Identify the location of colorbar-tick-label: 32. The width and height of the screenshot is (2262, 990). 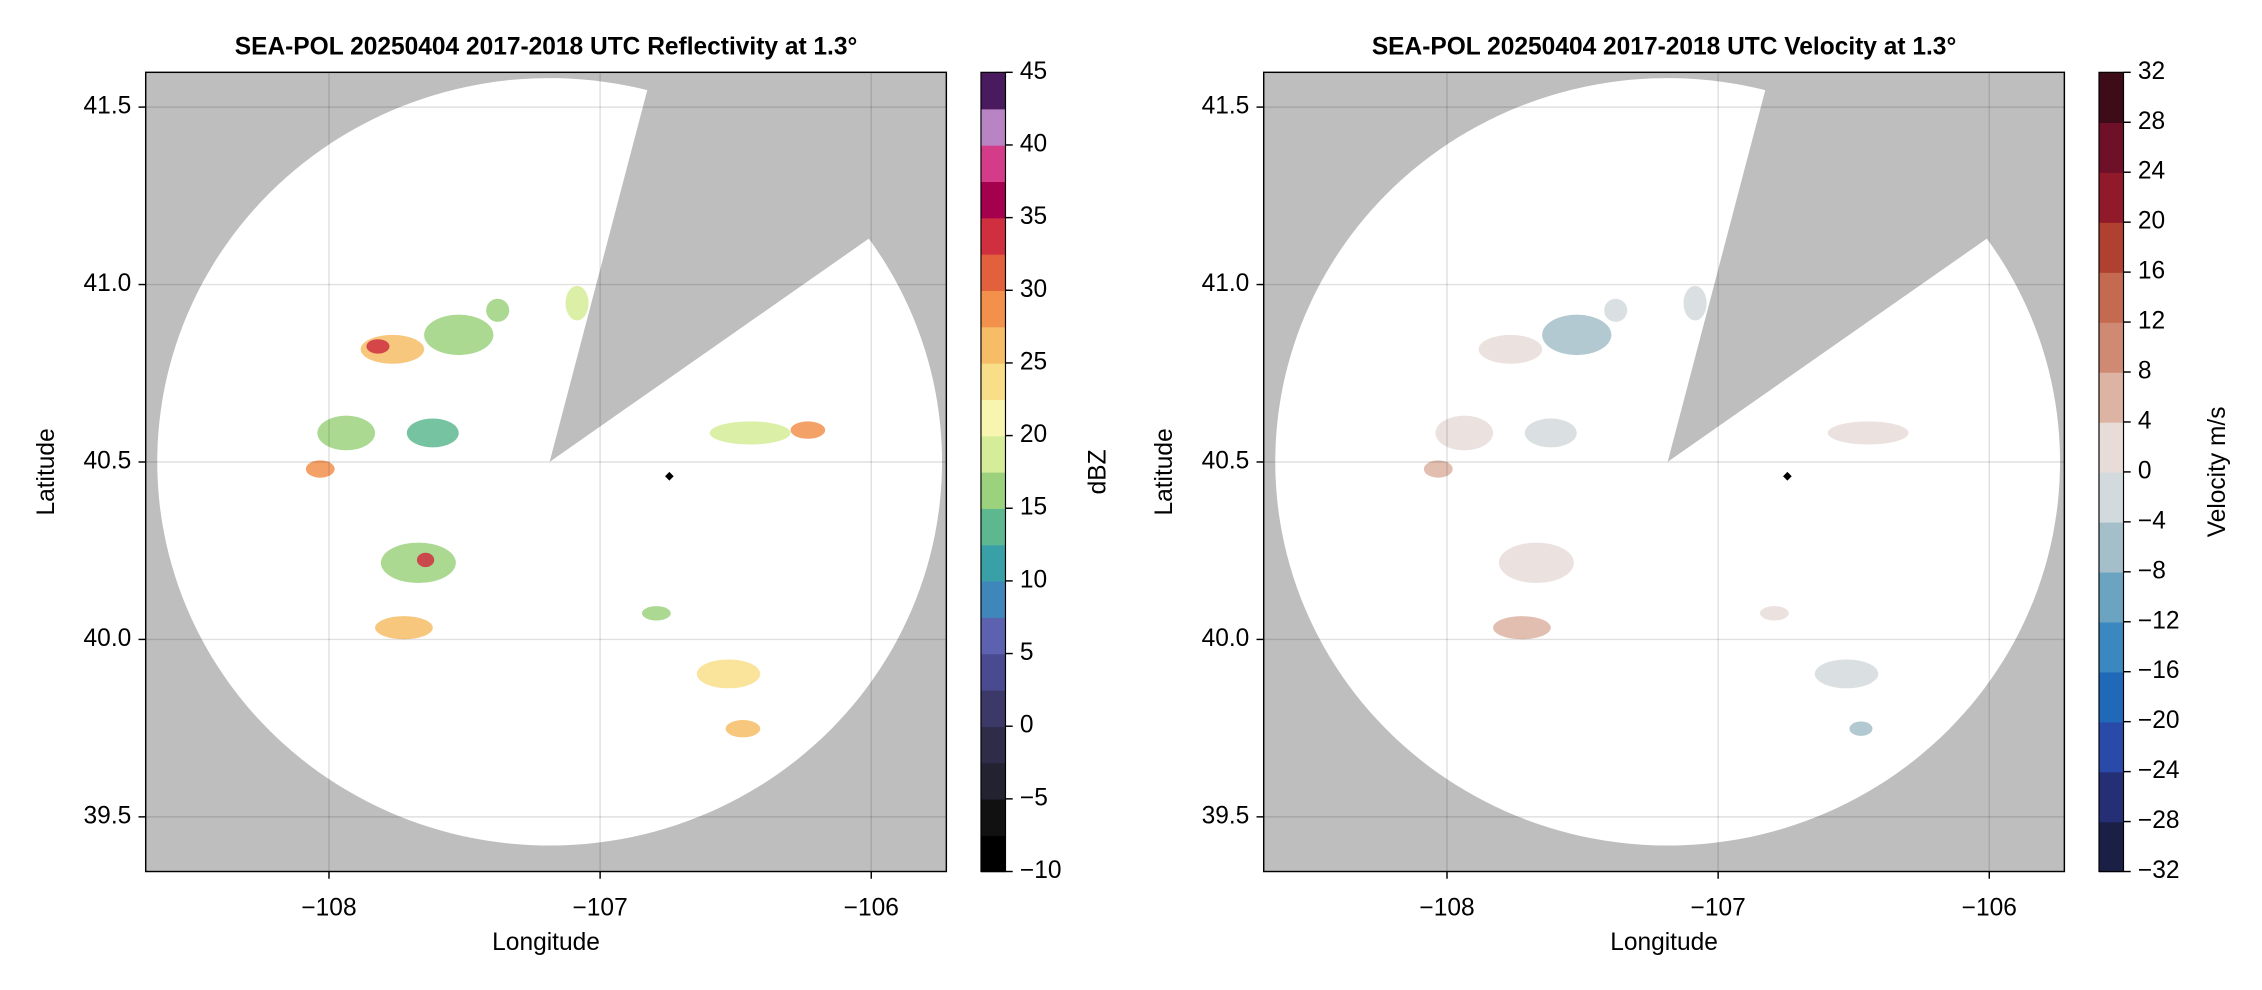
(2151, 71).